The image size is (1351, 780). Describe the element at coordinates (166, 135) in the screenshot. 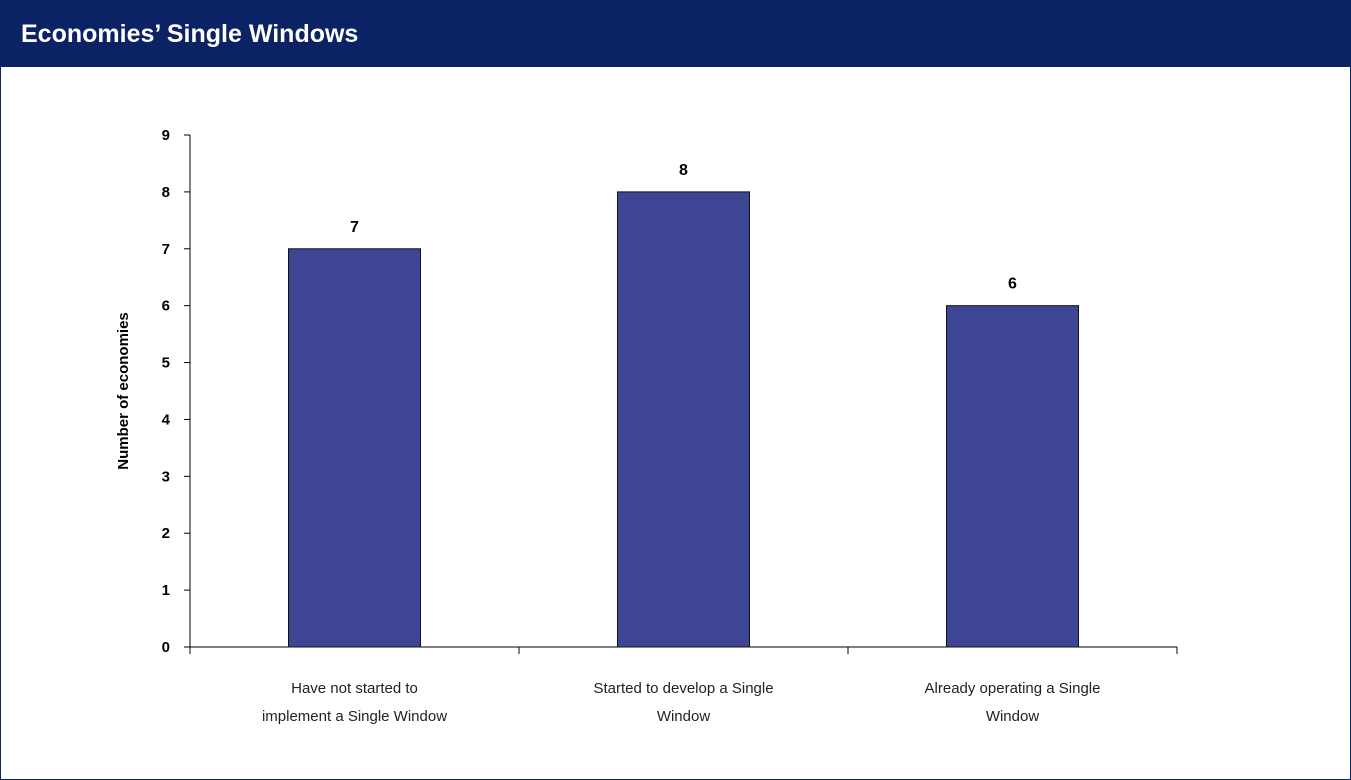

I see `y-tick-label: 9` at that location.